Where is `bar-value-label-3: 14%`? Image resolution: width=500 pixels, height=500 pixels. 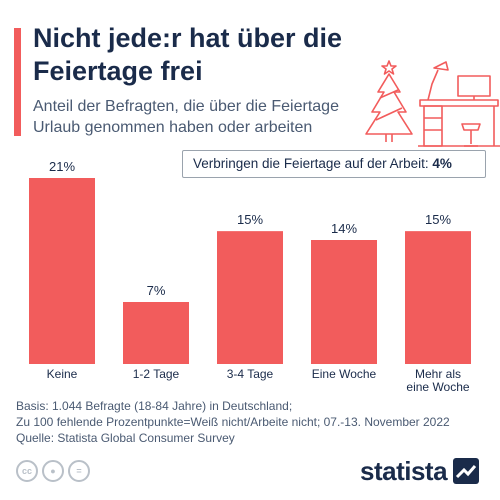 bar-value-label-3: 14% is located at coordinates (344, 228).